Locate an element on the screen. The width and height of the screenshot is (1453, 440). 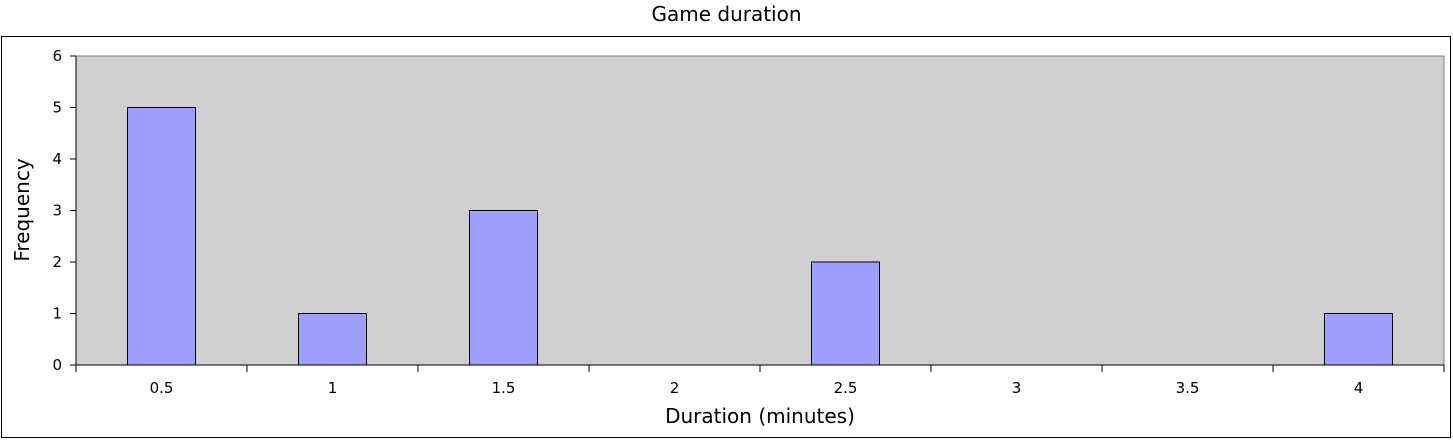
y-axis-label: Frequency is located at coordinates (22, 209).